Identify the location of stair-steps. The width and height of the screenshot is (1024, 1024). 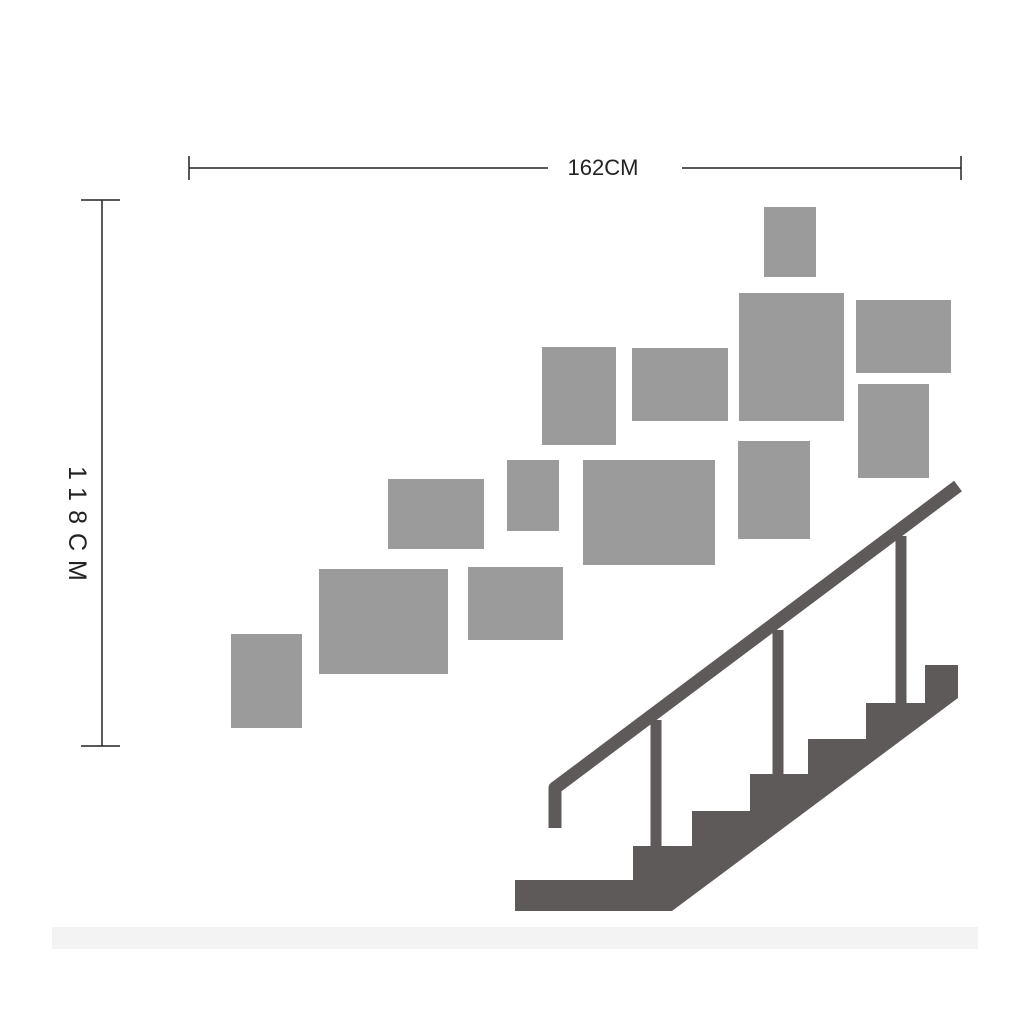
(736, 788).